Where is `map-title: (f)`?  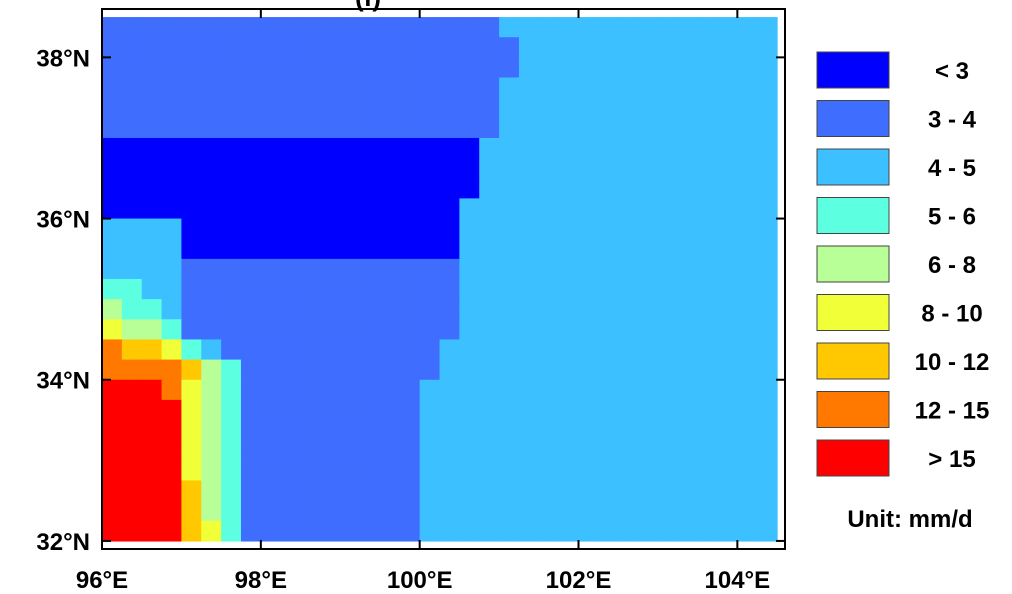 map-title: (f) is located at coordinates (368, 6).